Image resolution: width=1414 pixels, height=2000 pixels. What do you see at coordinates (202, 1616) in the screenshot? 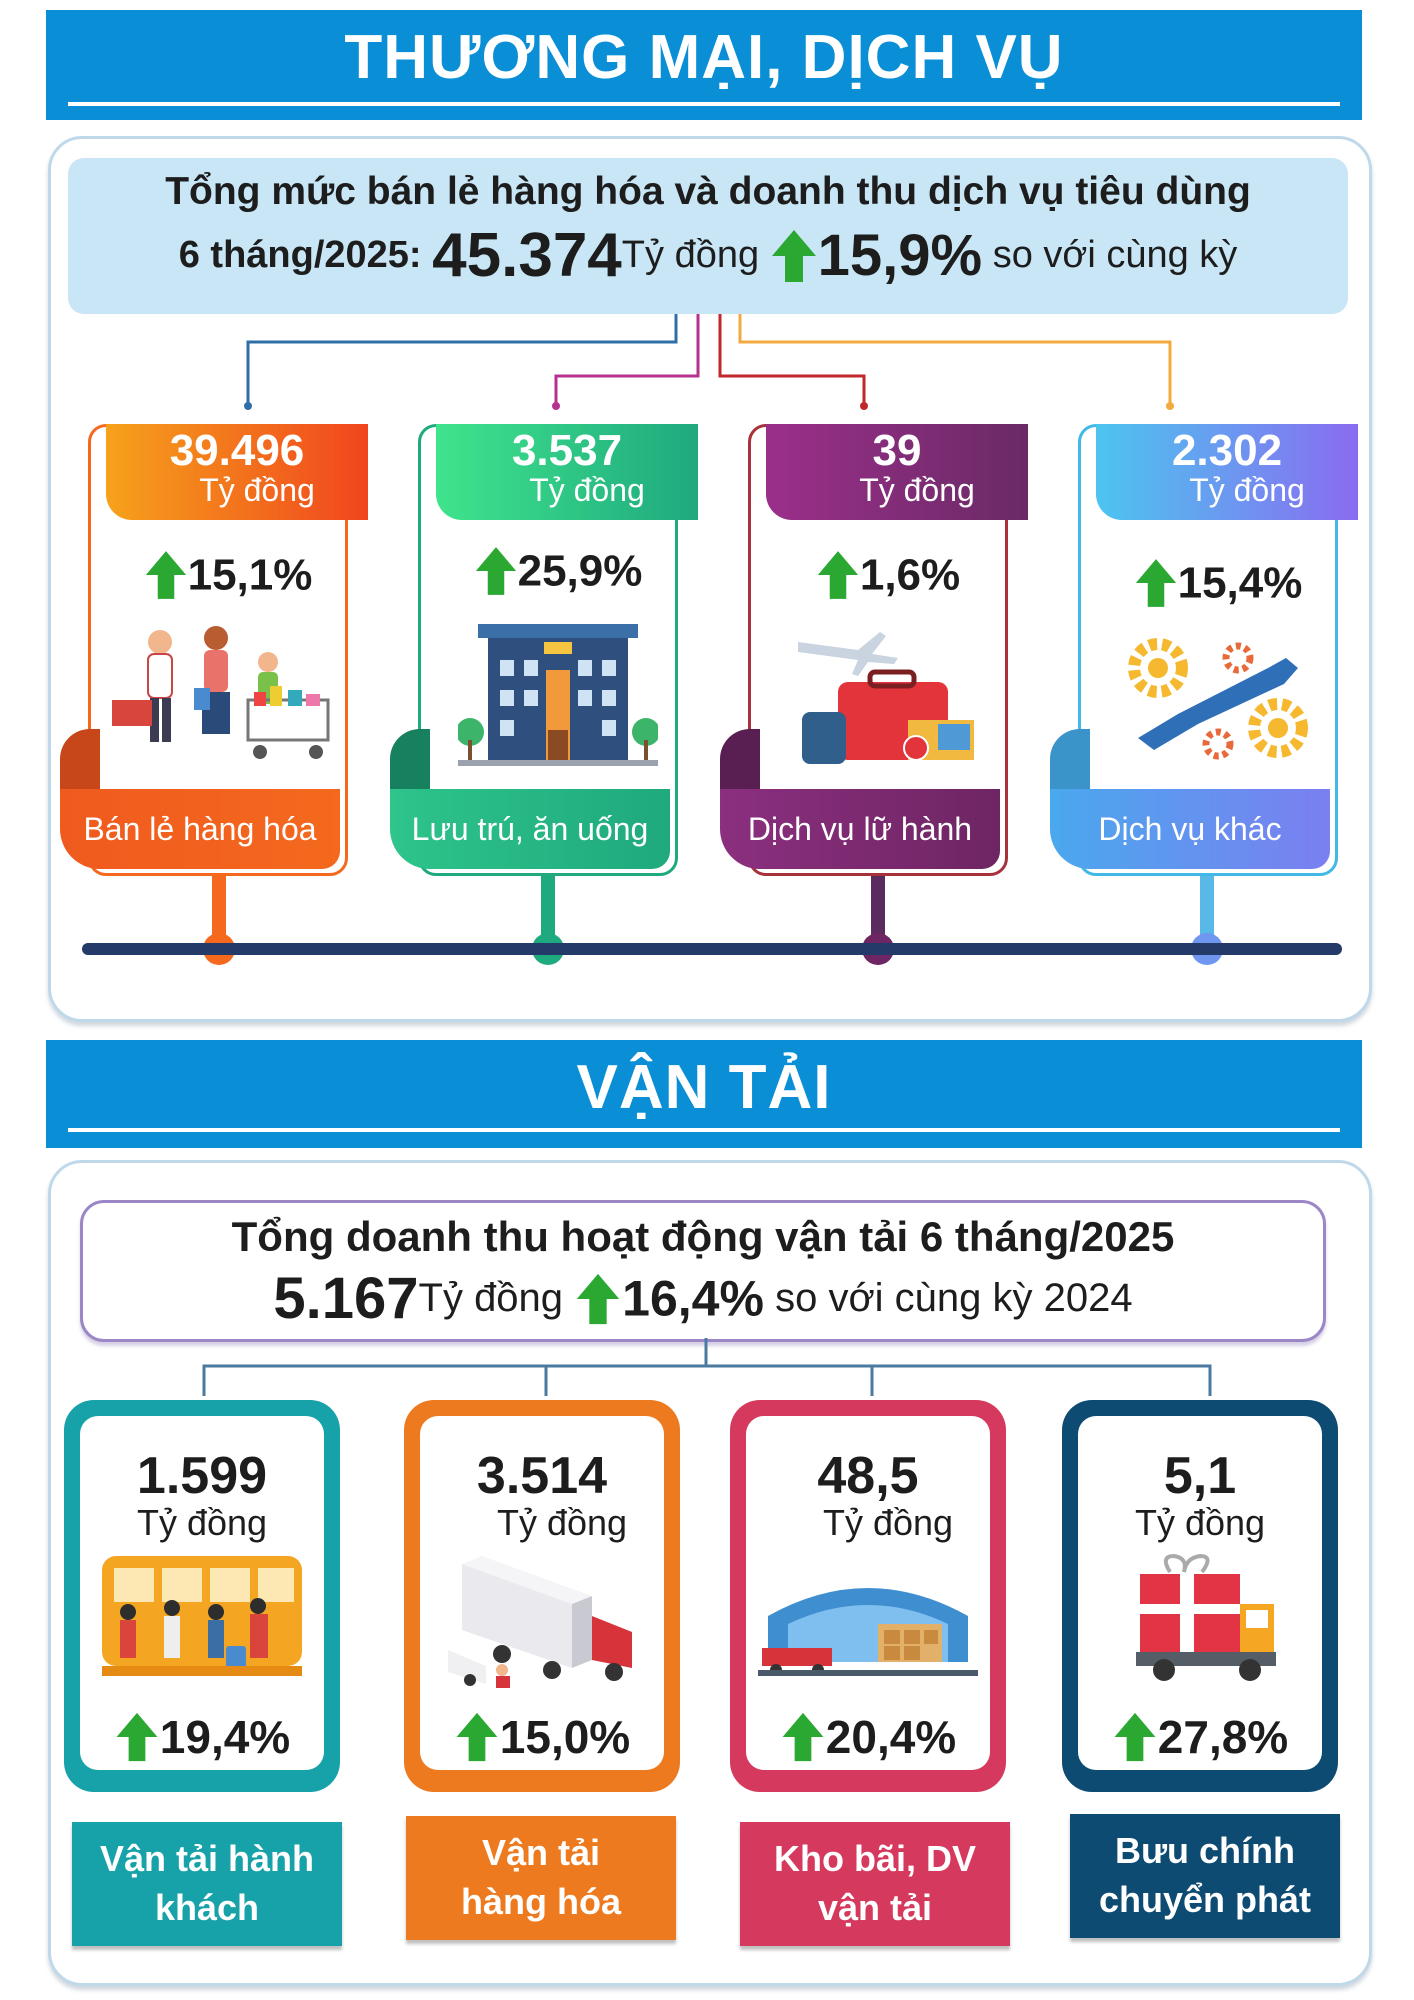
I see `bus-passengers-icon` at bounding box center [202, 1616].